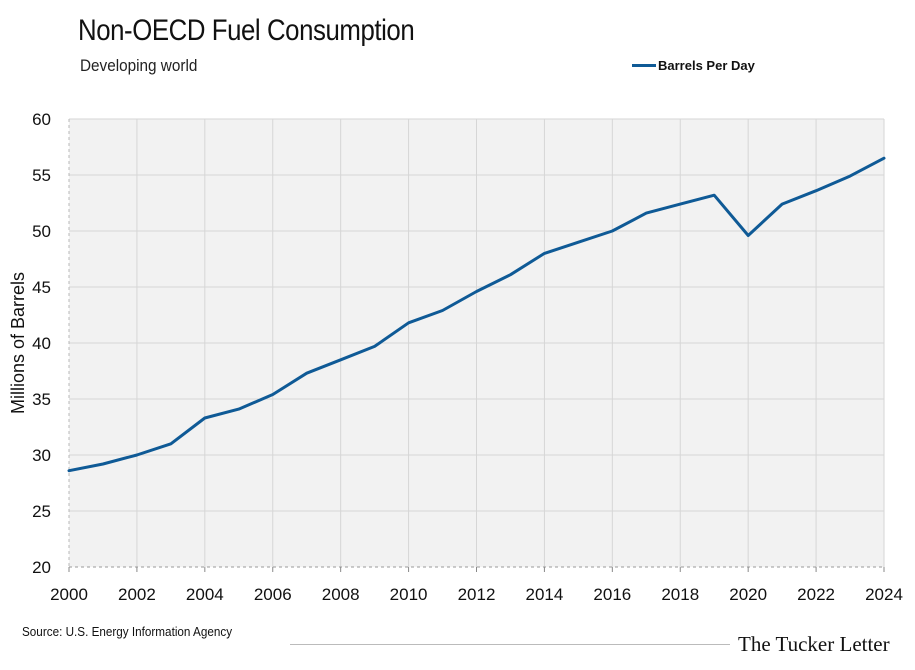 This screenshot has width=915, height=670. Describe the element at coordinates (409, 594) in the screenshot. I see `x-tick-label: 2010` at that location.